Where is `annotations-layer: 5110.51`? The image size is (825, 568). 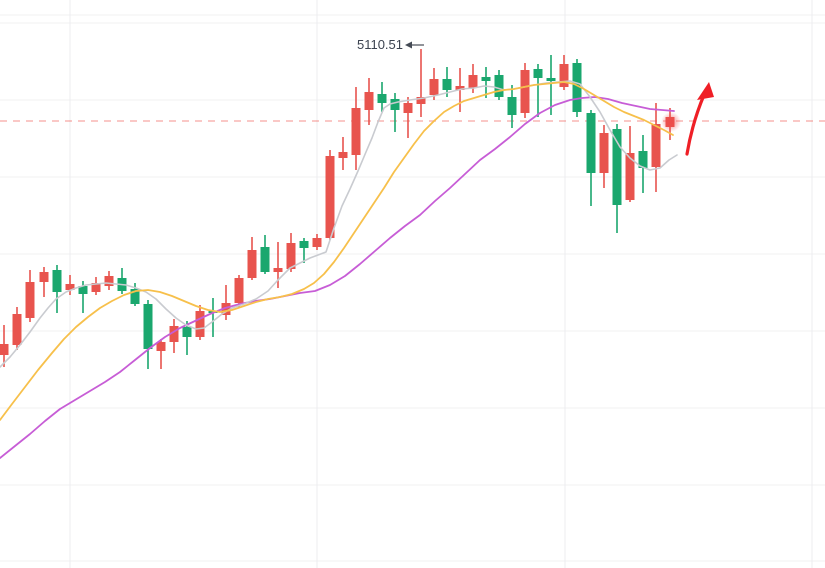 annotations-layer: 5110.51 is located at coordinates (535, 96).